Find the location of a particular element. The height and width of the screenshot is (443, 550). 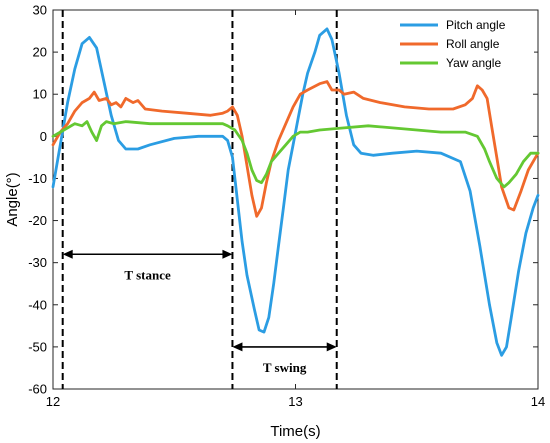

y-tick-label: 20 is located at coordinates (40, 52).